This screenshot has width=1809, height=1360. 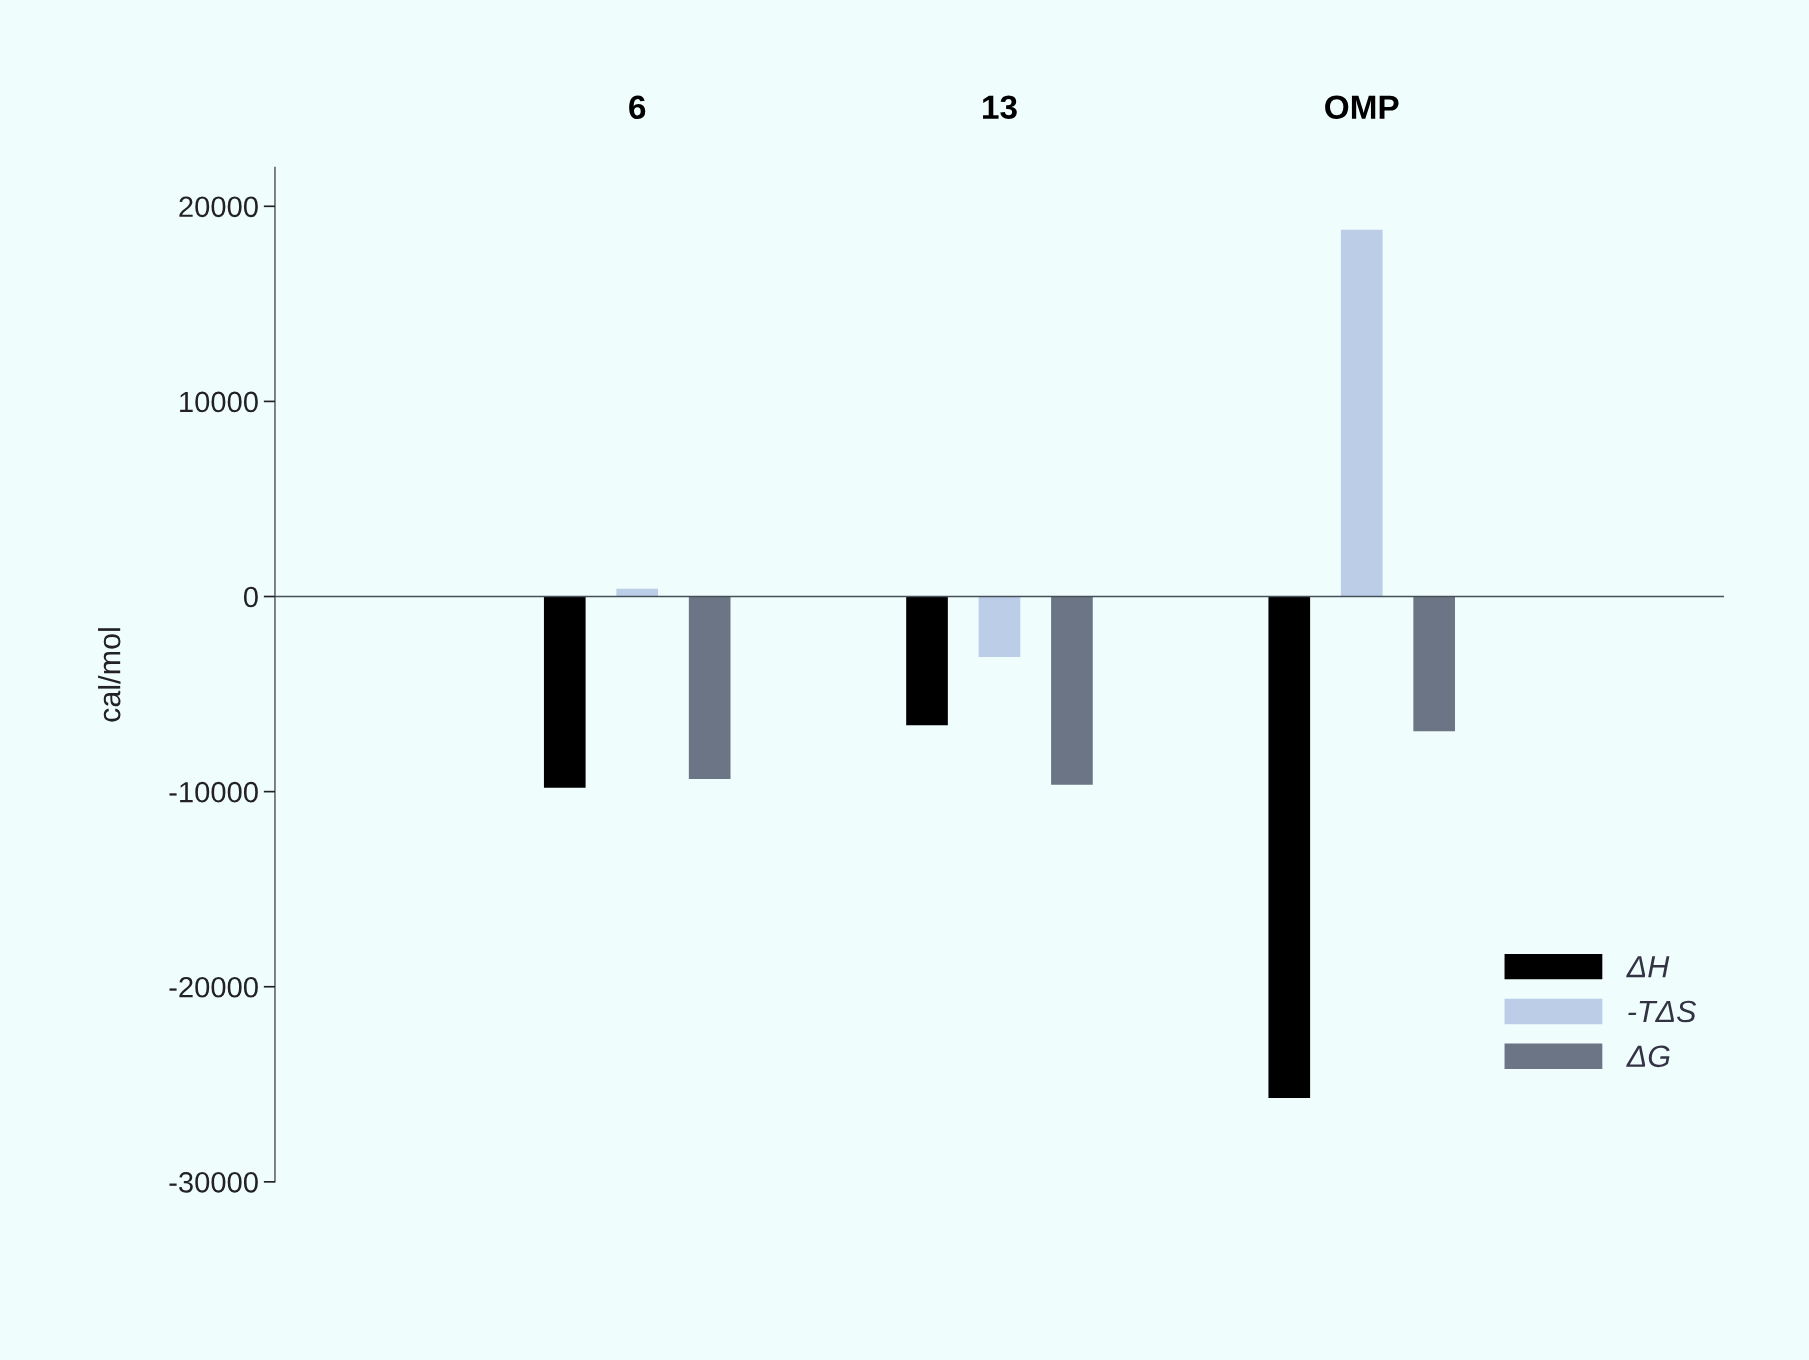 What do you see at coordinates (213, 987) in the screenshot?
I see `y-tick-label: -20000` at bounding box center [213, 987].